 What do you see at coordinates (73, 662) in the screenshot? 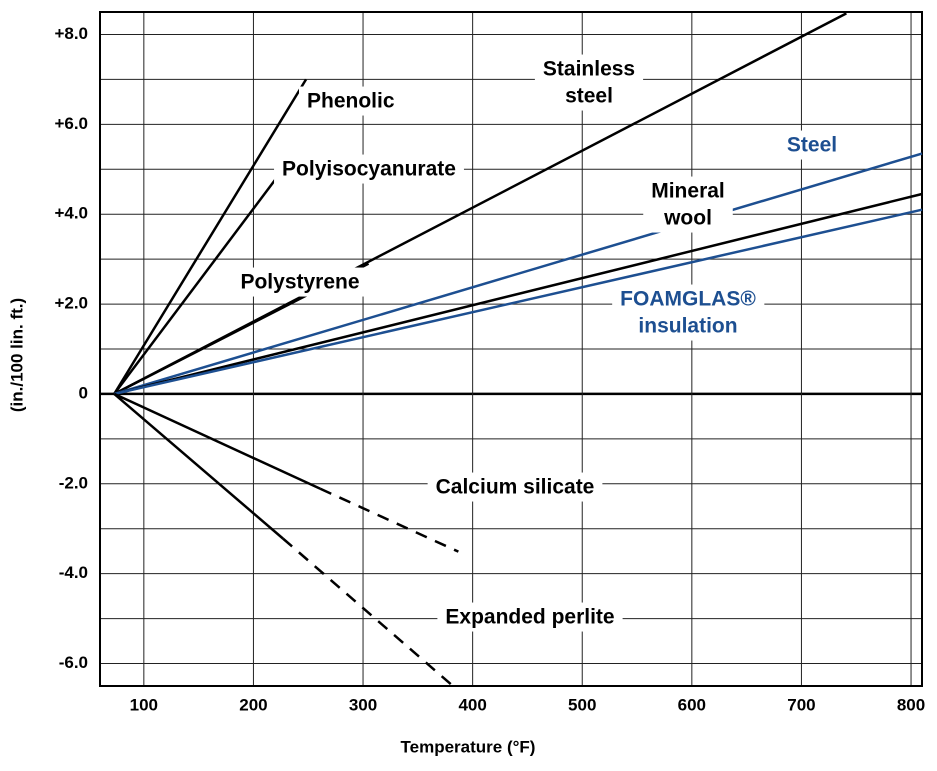
I see `y-tick-label: -6.0` at bounding box center [73, 662].